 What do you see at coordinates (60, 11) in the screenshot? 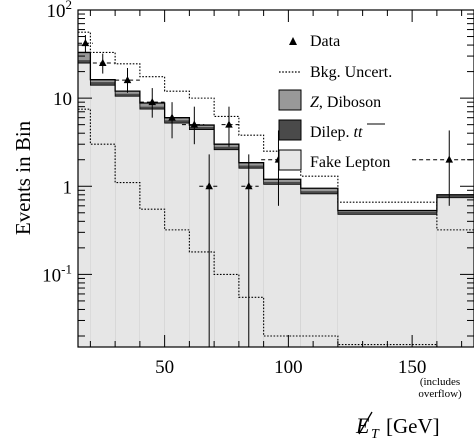
I see `y-tick-label: 10²` at bounding box center [60, 11].